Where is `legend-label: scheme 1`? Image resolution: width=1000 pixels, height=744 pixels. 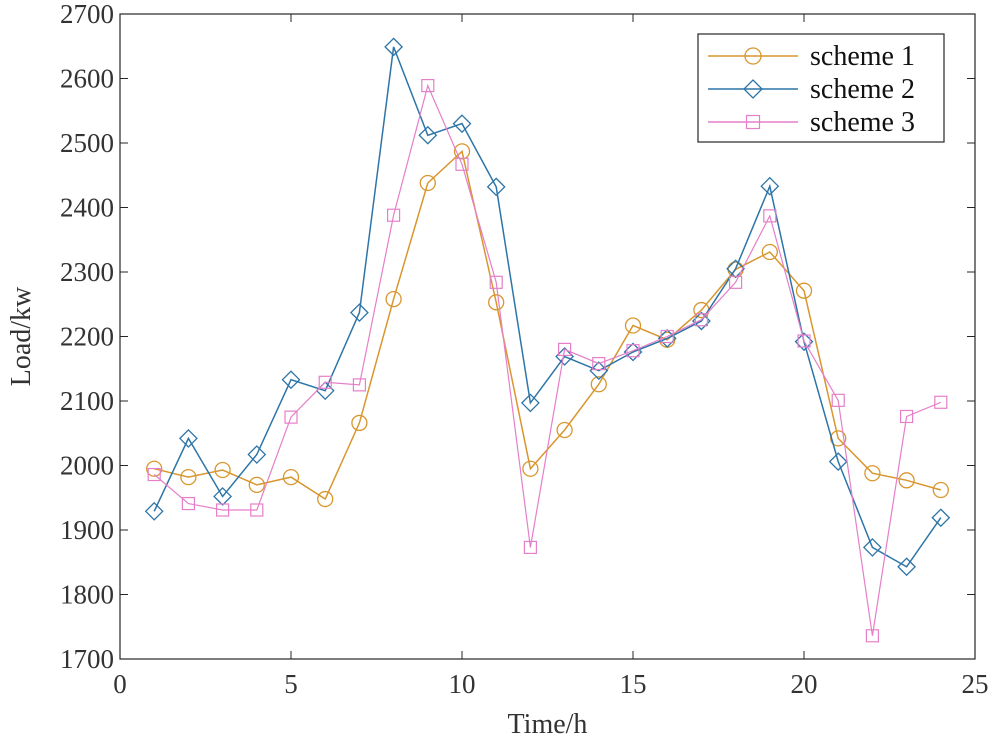
legend-label: scheme 1 is located at coordinates (862, 56).